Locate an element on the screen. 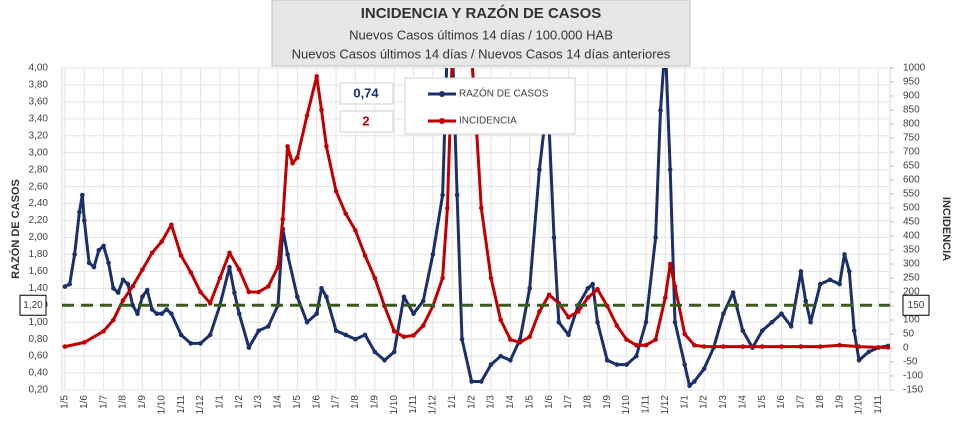 This screenshot has height=442, width=963. x-tick-label: 1/8 is located at coordinates (587, 402).